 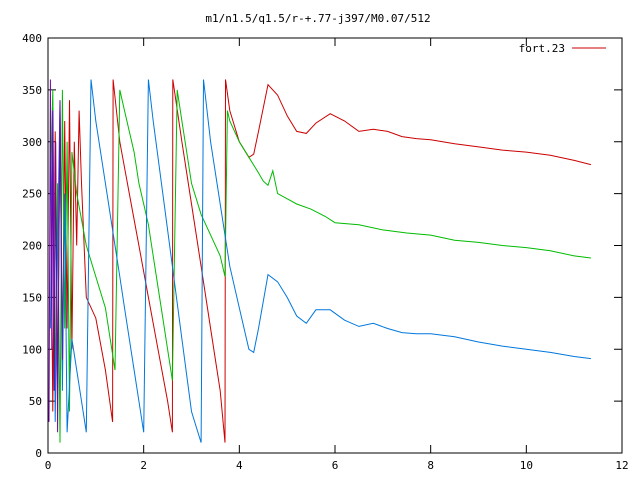 What do you see at coordinates (32, 142) in the screenshot?
I see `y-tick-label: 300` at bounding box center [32, 142].